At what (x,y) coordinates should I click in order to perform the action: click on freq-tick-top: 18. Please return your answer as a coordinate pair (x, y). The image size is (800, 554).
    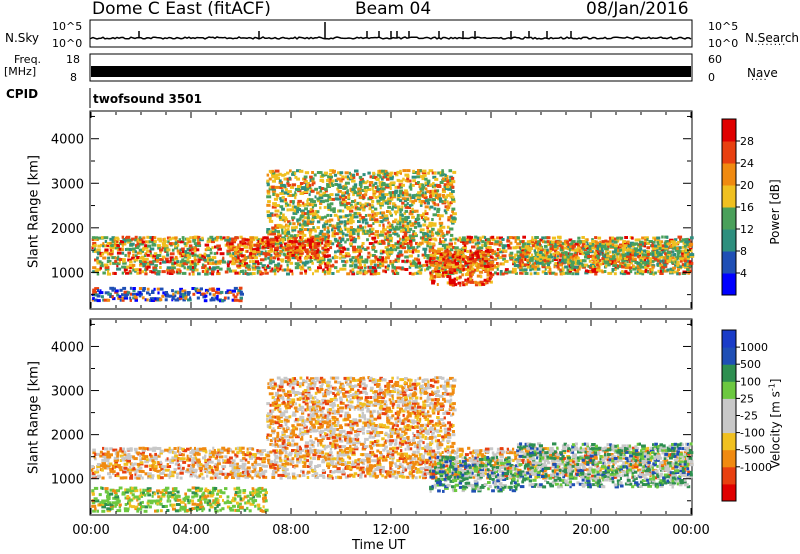
    Looking at the image, I should click on (73, 59).